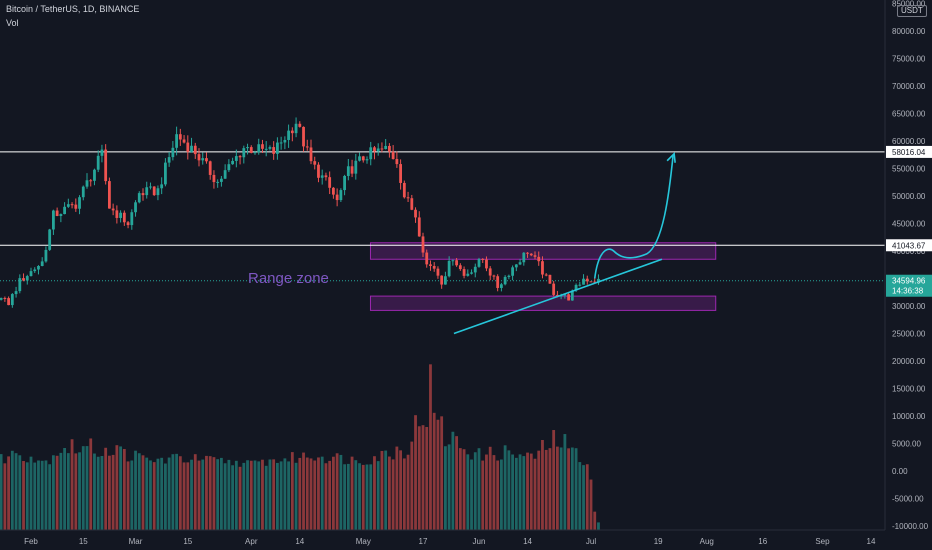 The height and width of the screenshot is (550, 932). Describe the element at coordinates (707, 541) in the screenshot. I see `time-tick-label: Aug` at that location.